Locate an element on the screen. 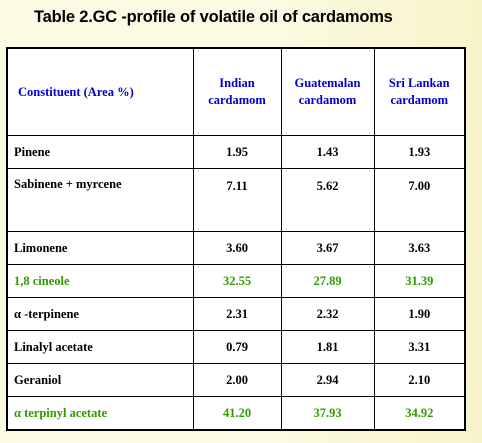 This screenshot has height=443, width=482. table-row: Pinene 1.95 1.43 1.93 is located at coordinates (236, 152).